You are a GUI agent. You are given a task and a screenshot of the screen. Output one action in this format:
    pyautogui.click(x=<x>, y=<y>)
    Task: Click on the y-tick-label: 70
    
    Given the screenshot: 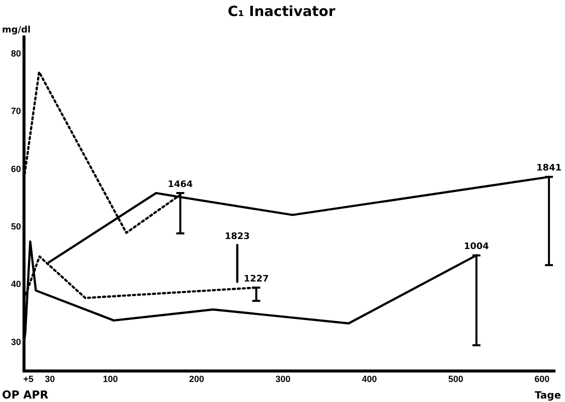 What is the action you would take?
    pyautogui.click(x=16, y=111)
    